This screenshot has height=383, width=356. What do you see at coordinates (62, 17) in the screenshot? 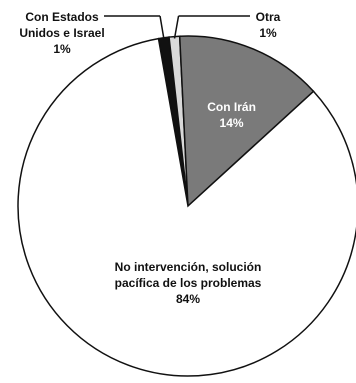
I see `slice-label: Con Estados` at bounding box center [62, 17].